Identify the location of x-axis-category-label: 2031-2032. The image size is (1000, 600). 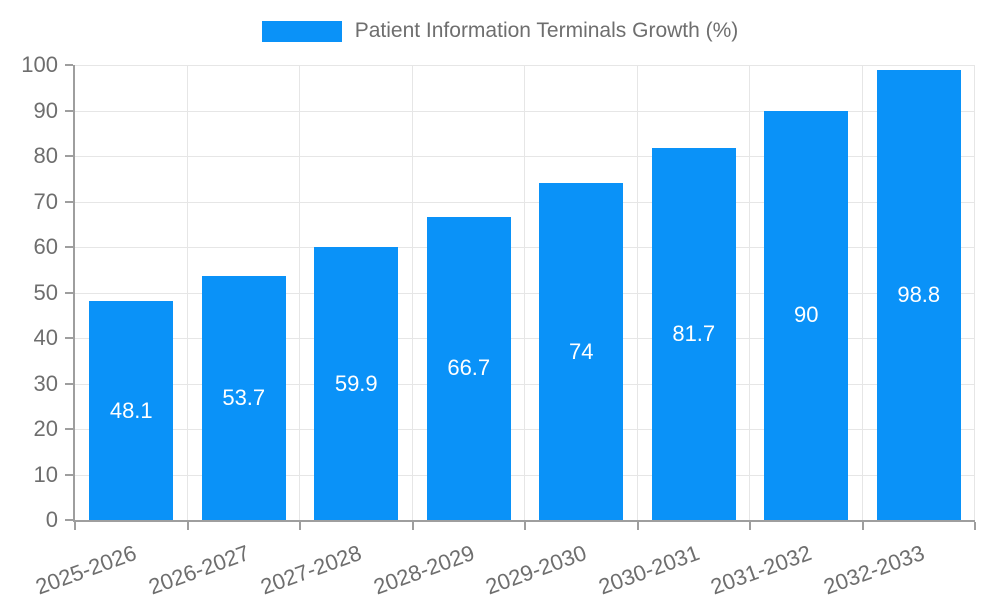
(761, 570).